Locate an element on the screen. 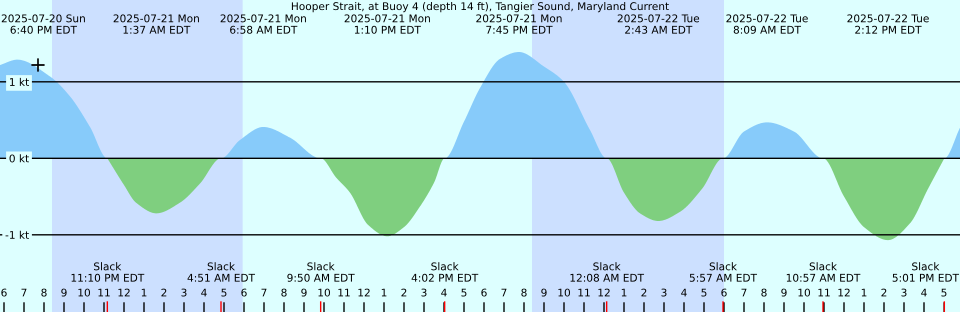  chart-title: Hooper Strait, at Buoy 4 (depth 14 ft), Tangier Sound, Maryland Current is located at coordinates (480, 7).